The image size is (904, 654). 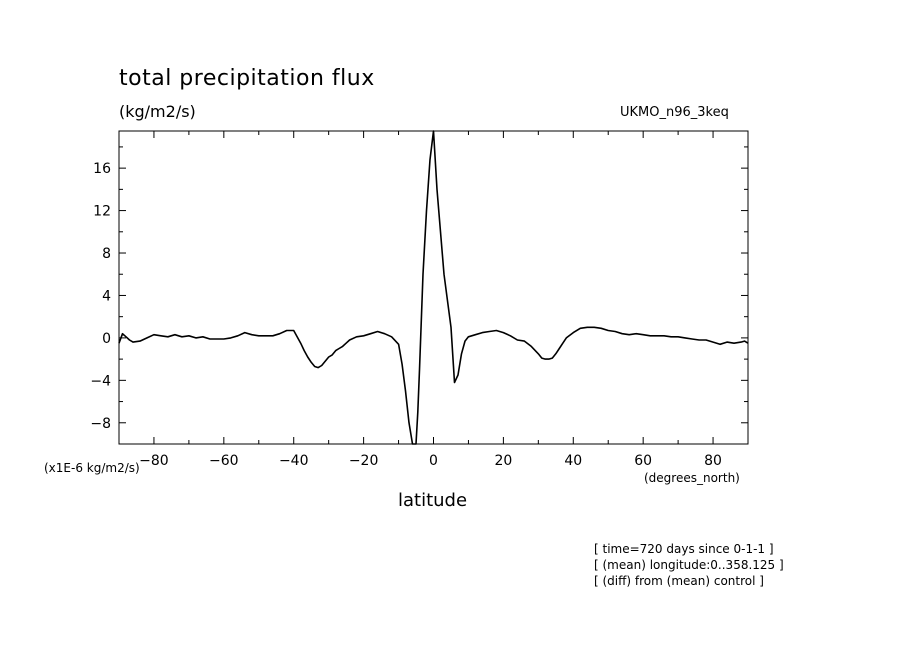 What do you see at coordinates (224, 461) in the screenshot?
I see `x-tick-label: −60` at bounding box center [224, 461].